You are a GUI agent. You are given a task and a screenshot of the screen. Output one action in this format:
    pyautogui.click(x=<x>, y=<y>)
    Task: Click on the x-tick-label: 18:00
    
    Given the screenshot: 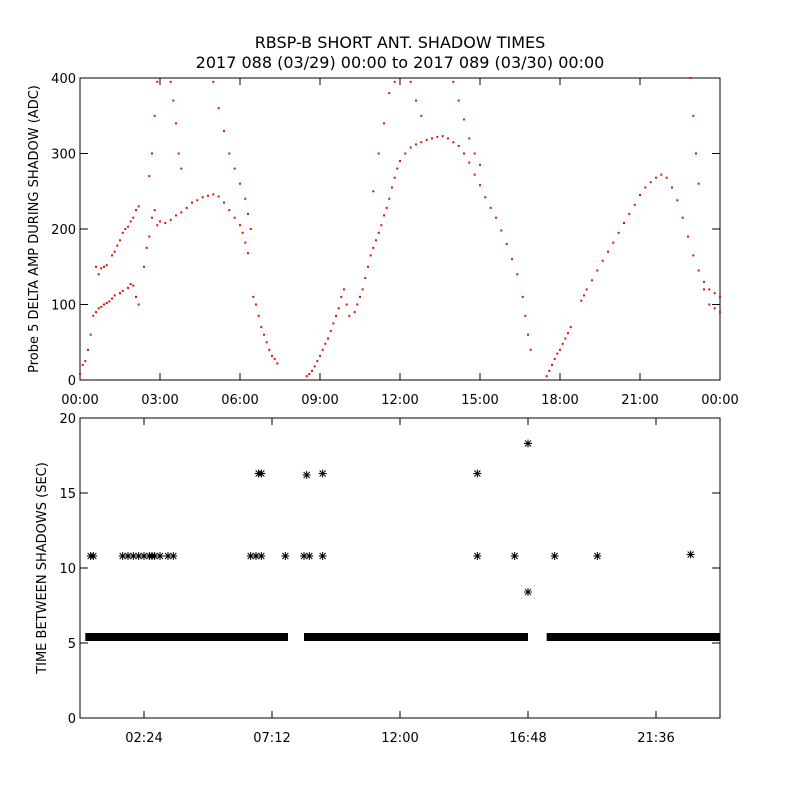 What is the action you would take?
    pyautogui.click(x=559, y=400)
    